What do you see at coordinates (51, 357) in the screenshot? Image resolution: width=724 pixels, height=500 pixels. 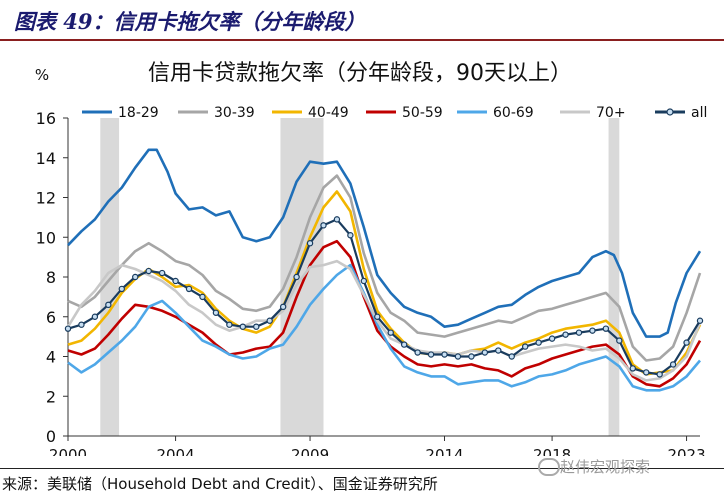 I see `y-tick-label: 4` at bounding box center [51, 357].